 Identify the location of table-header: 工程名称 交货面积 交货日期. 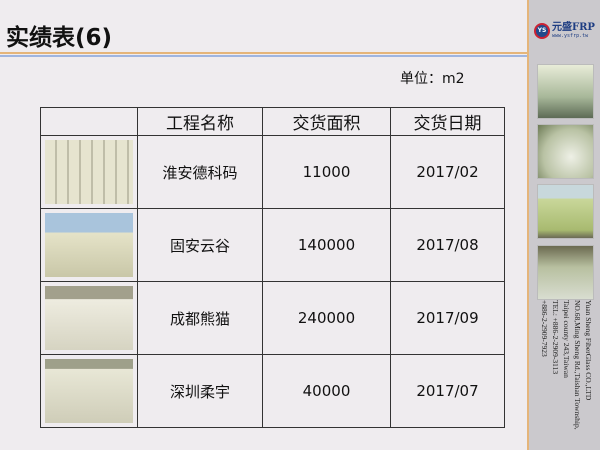
(272, 121).